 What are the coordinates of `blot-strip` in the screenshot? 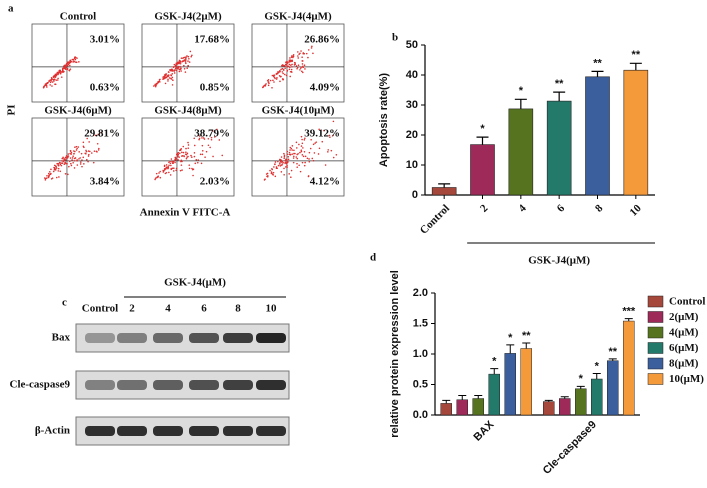 It's located at (182, 385).